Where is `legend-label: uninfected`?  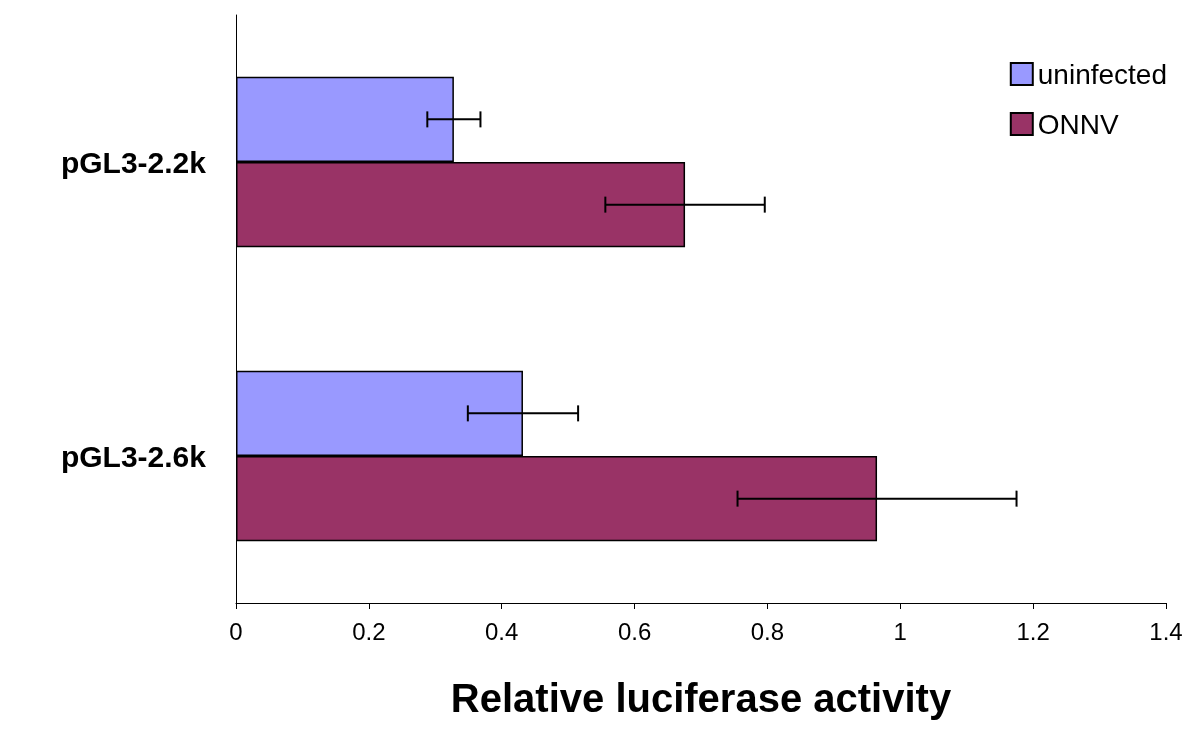 legend-label: uninfected is located at coordinates (1102, 74).